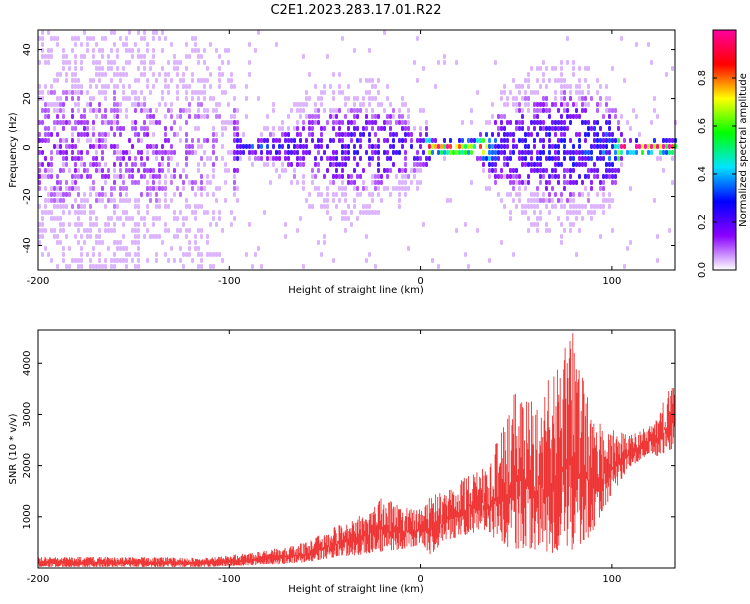  I want to click on spectrogram-y-tick-label: 0, so click(27, 147).